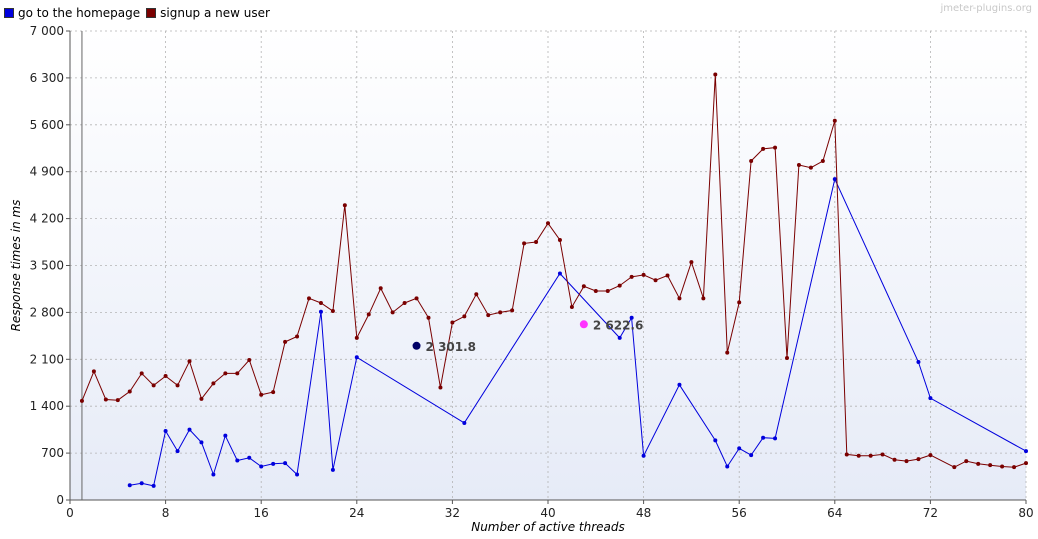  Describe the element at coordinates (618, 325) in the screenshot. I see `annotation-label: 2 622.6` at that location.